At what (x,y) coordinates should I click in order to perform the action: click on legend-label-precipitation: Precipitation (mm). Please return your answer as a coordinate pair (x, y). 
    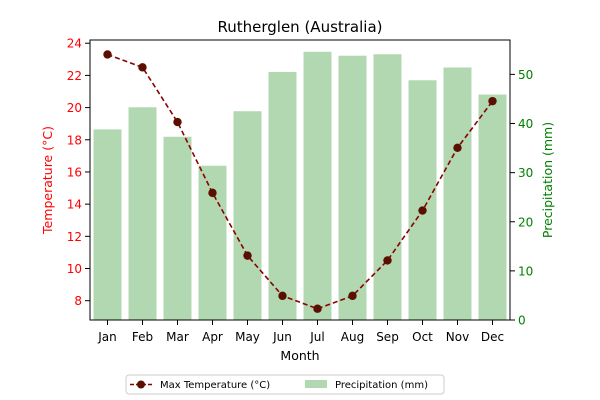
    Looking at the image, I should click on (381, 385).